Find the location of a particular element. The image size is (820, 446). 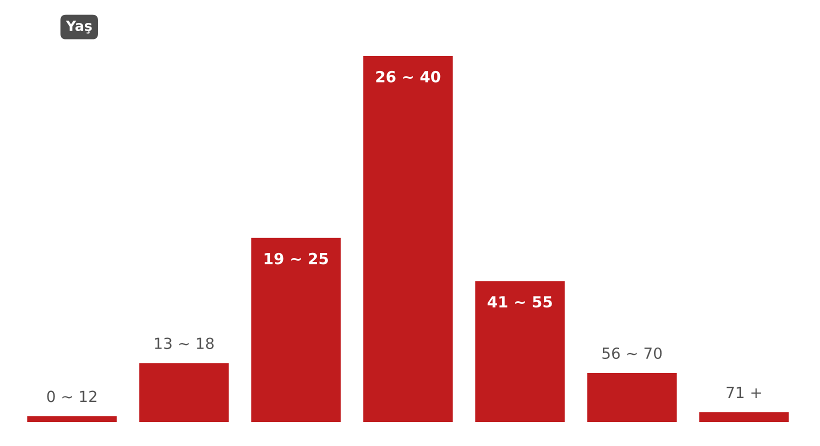

chart-title: Yaş is located at coordinates (79, 27).